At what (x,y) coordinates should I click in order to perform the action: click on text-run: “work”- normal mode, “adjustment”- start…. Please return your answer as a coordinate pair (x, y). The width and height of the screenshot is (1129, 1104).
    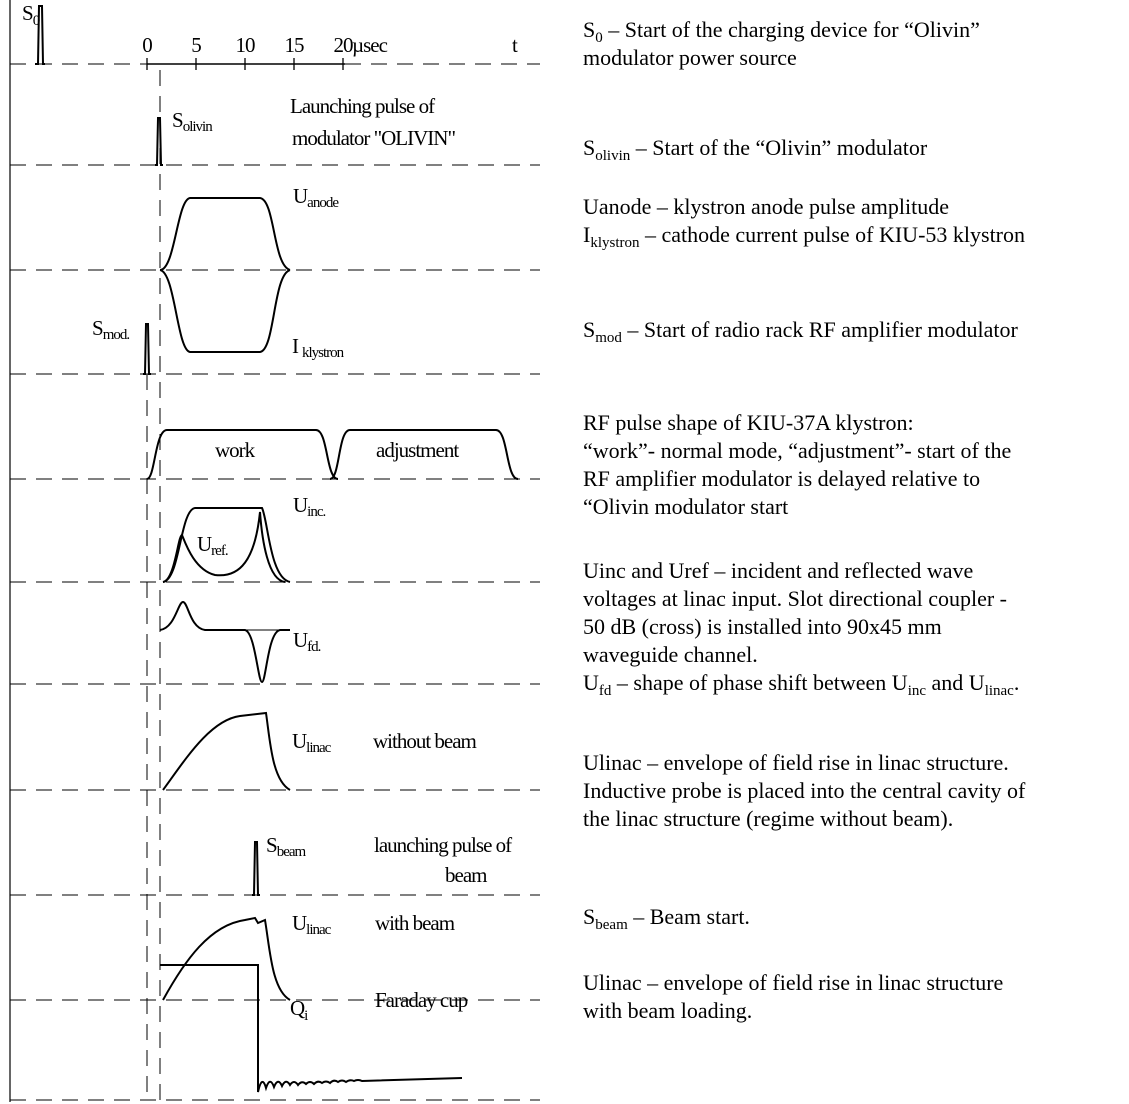
    Looking at the image, I should click on (797, 450).